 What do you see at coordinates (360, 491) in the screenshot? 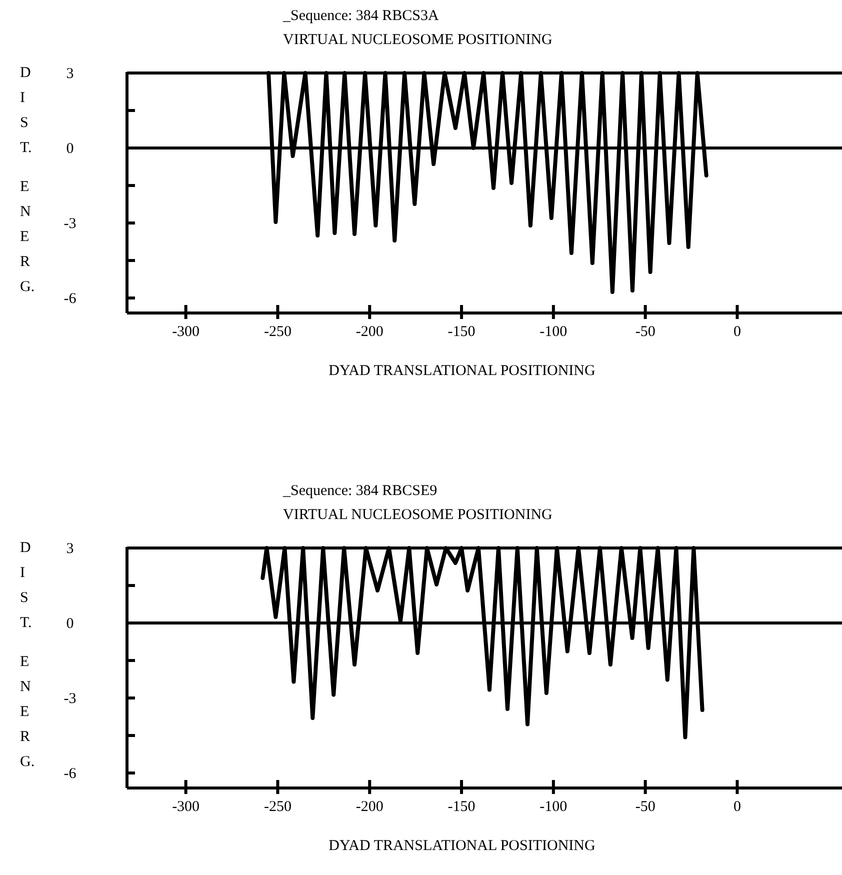
I see `chart-title: _Sequence: 384 RBCSE9` at bounding box center [360, 491].